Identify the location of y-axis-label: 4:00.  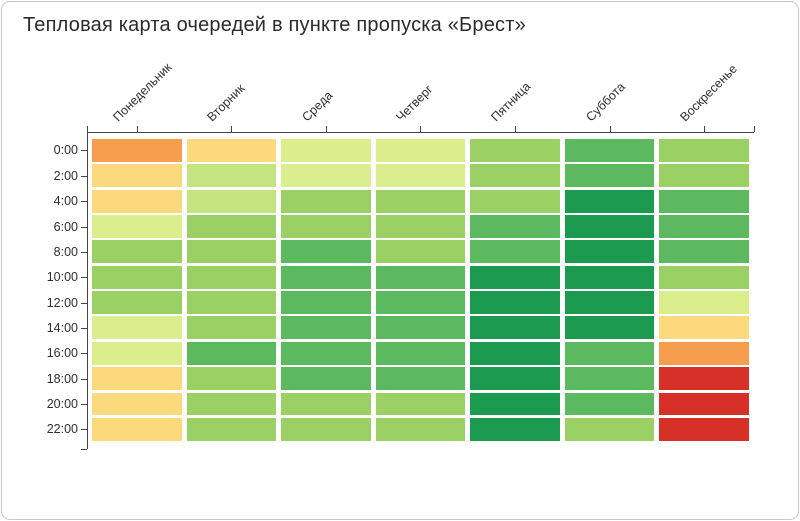
(65, 201).